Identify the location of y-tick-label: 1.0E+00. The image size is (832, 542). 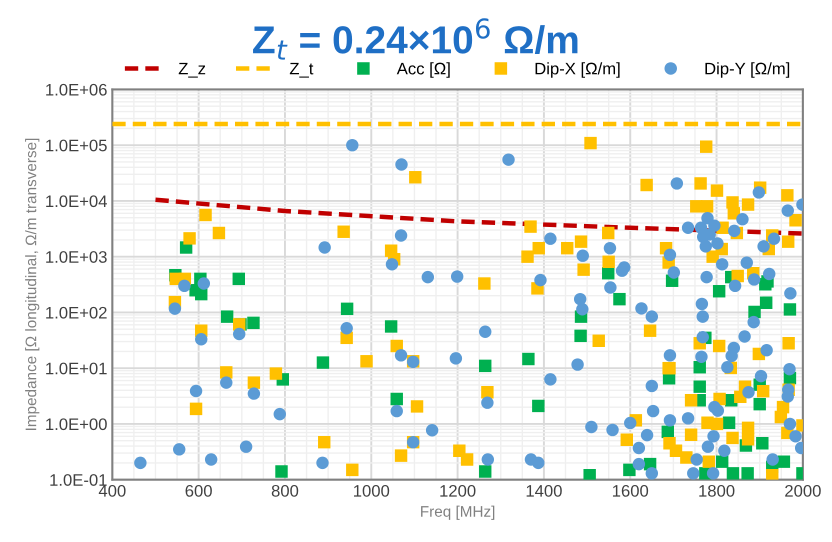
(76, 424).